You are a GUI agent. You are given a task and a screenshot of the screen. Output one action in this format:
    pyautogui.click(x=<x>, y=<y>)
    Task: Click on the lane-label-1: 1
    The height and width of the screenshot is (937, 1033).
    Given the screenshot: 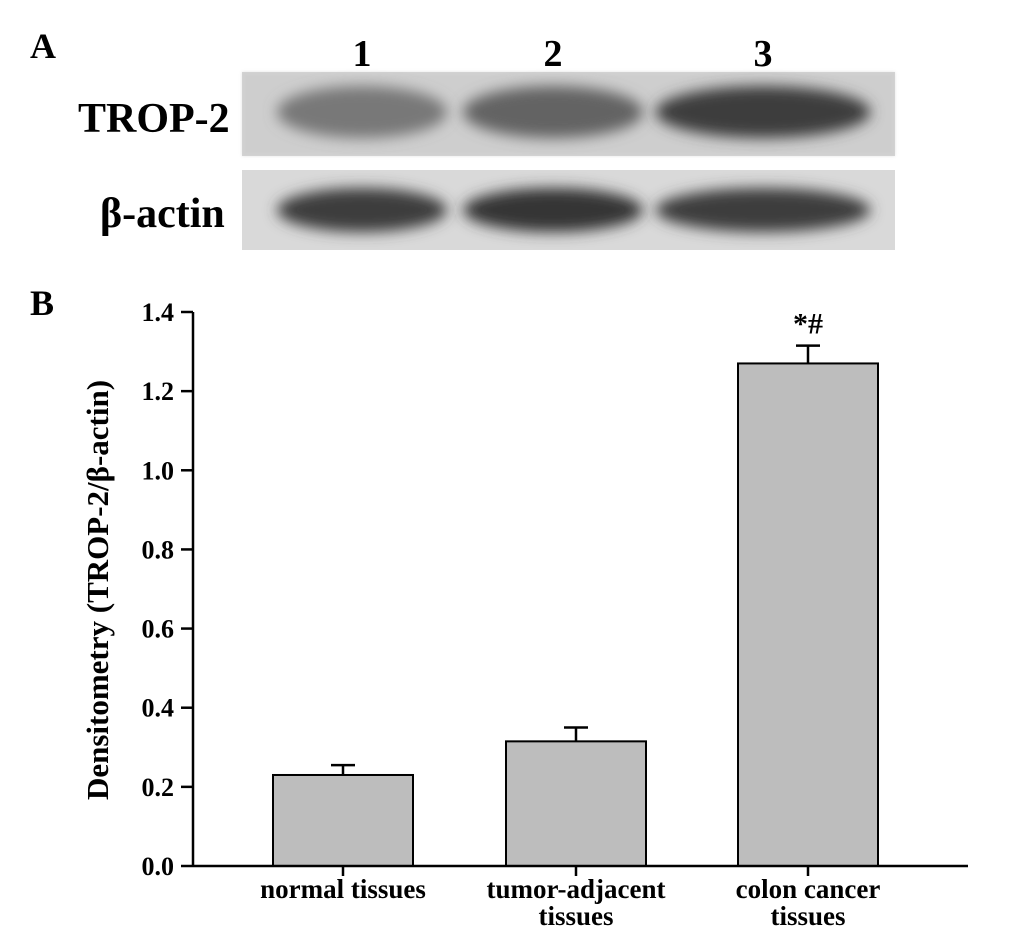 What is the action you would take?
    pyautogui.click(x=362, y=54)
    